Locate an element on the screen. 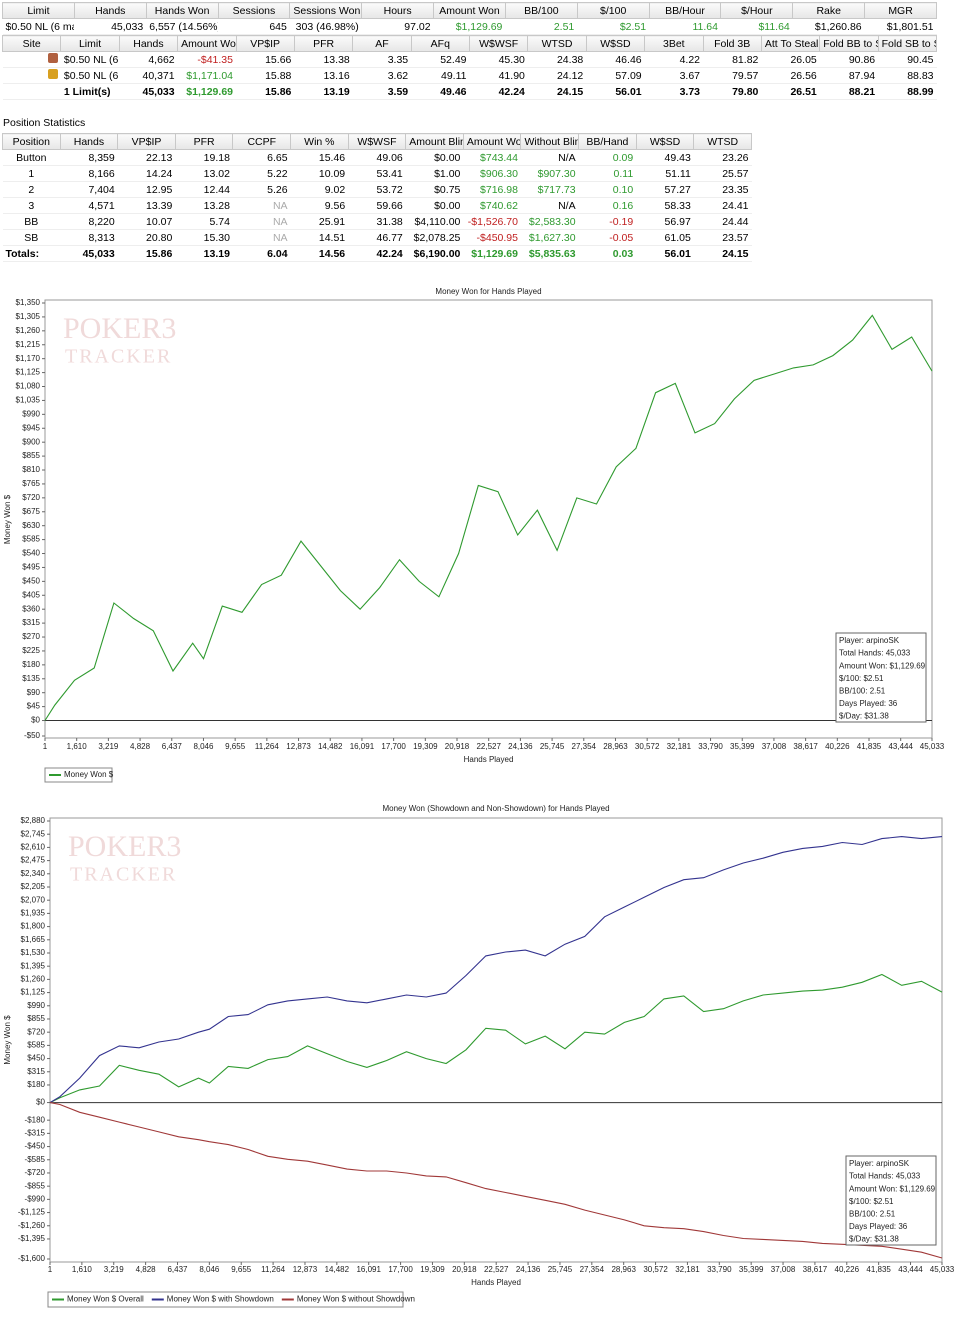 The image size is (960, 1327). y-tick-label: $855 is located at coordinates (31, 455).